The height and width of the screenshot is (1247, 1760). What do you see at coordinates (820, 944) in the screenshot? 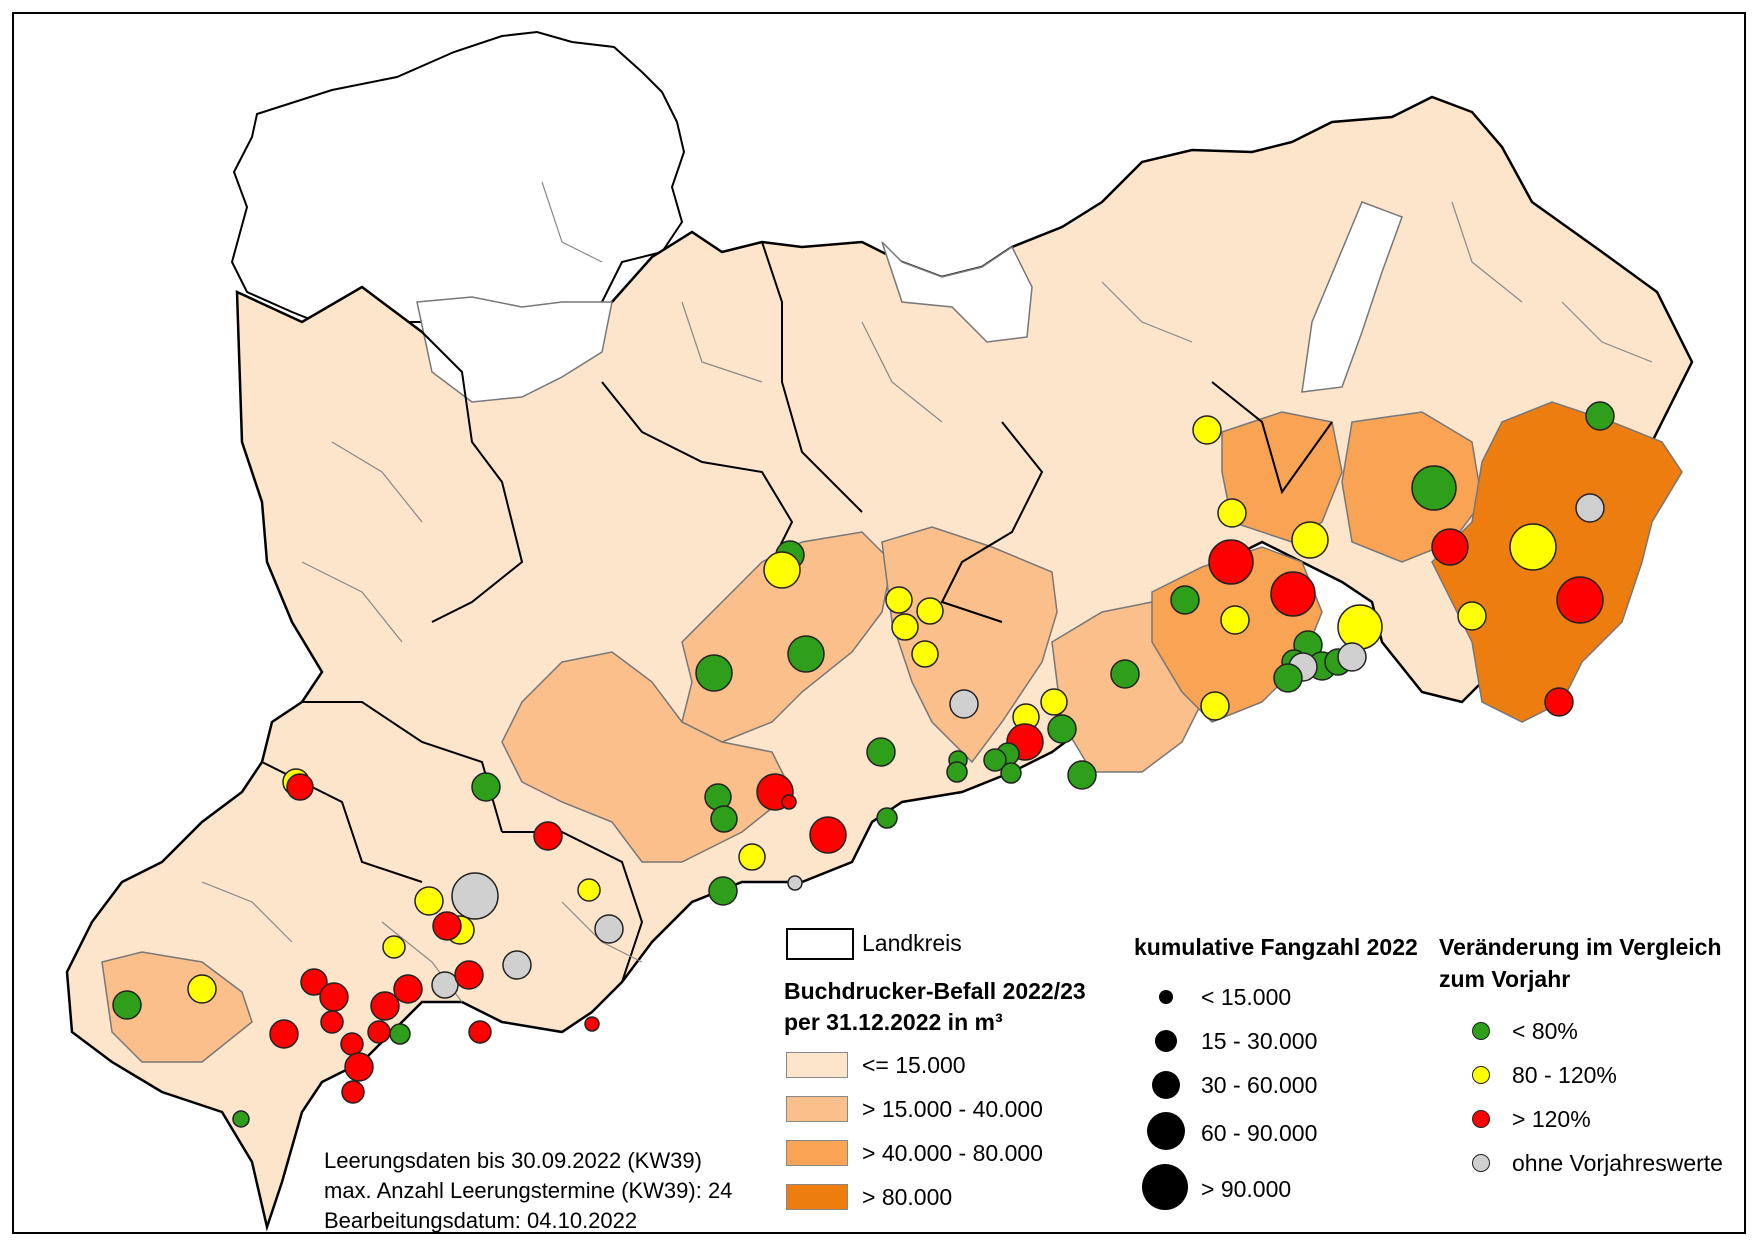
I see `legend-landkreis-swatch` at bounding box center [820, 944].